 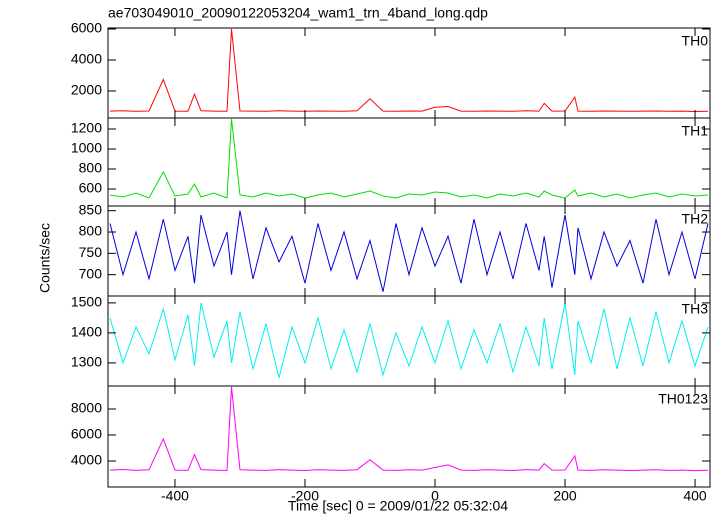 I want to click on y-tick-label: 8000, so click(x=86, y=408).